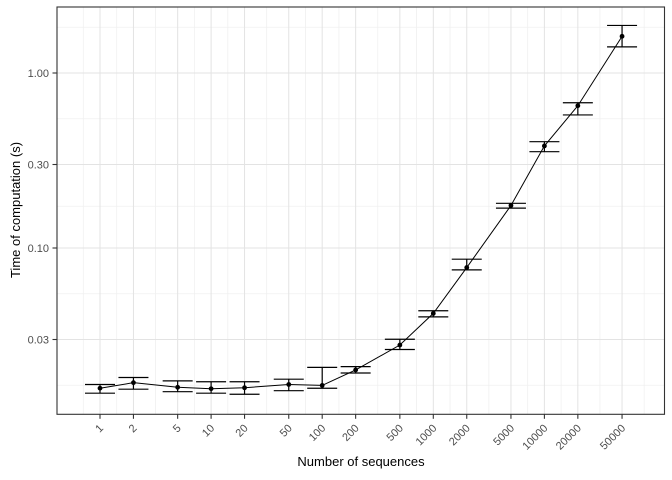 This screenshot has width=672, height=480. What do you see at coordinates (460, 435) in the screenshot?
I see `x-tick-label: 2000` at bounding box center [460, 435].